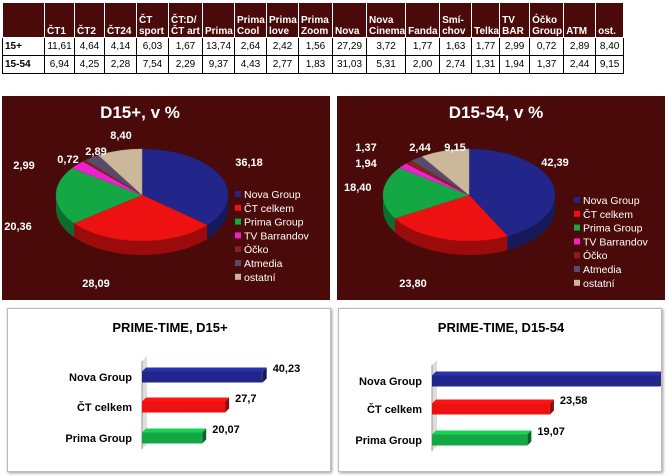  I want to click on chart-title: PRIME-TIME, D15+, so click(170, 327).